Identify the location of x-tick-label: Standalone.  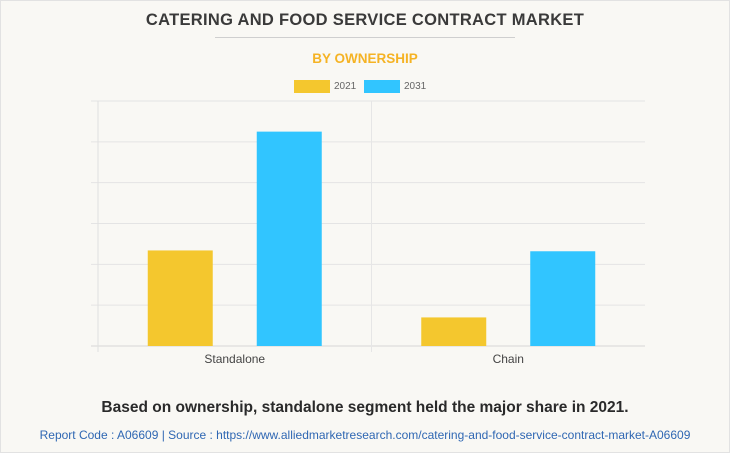
(234, 359).